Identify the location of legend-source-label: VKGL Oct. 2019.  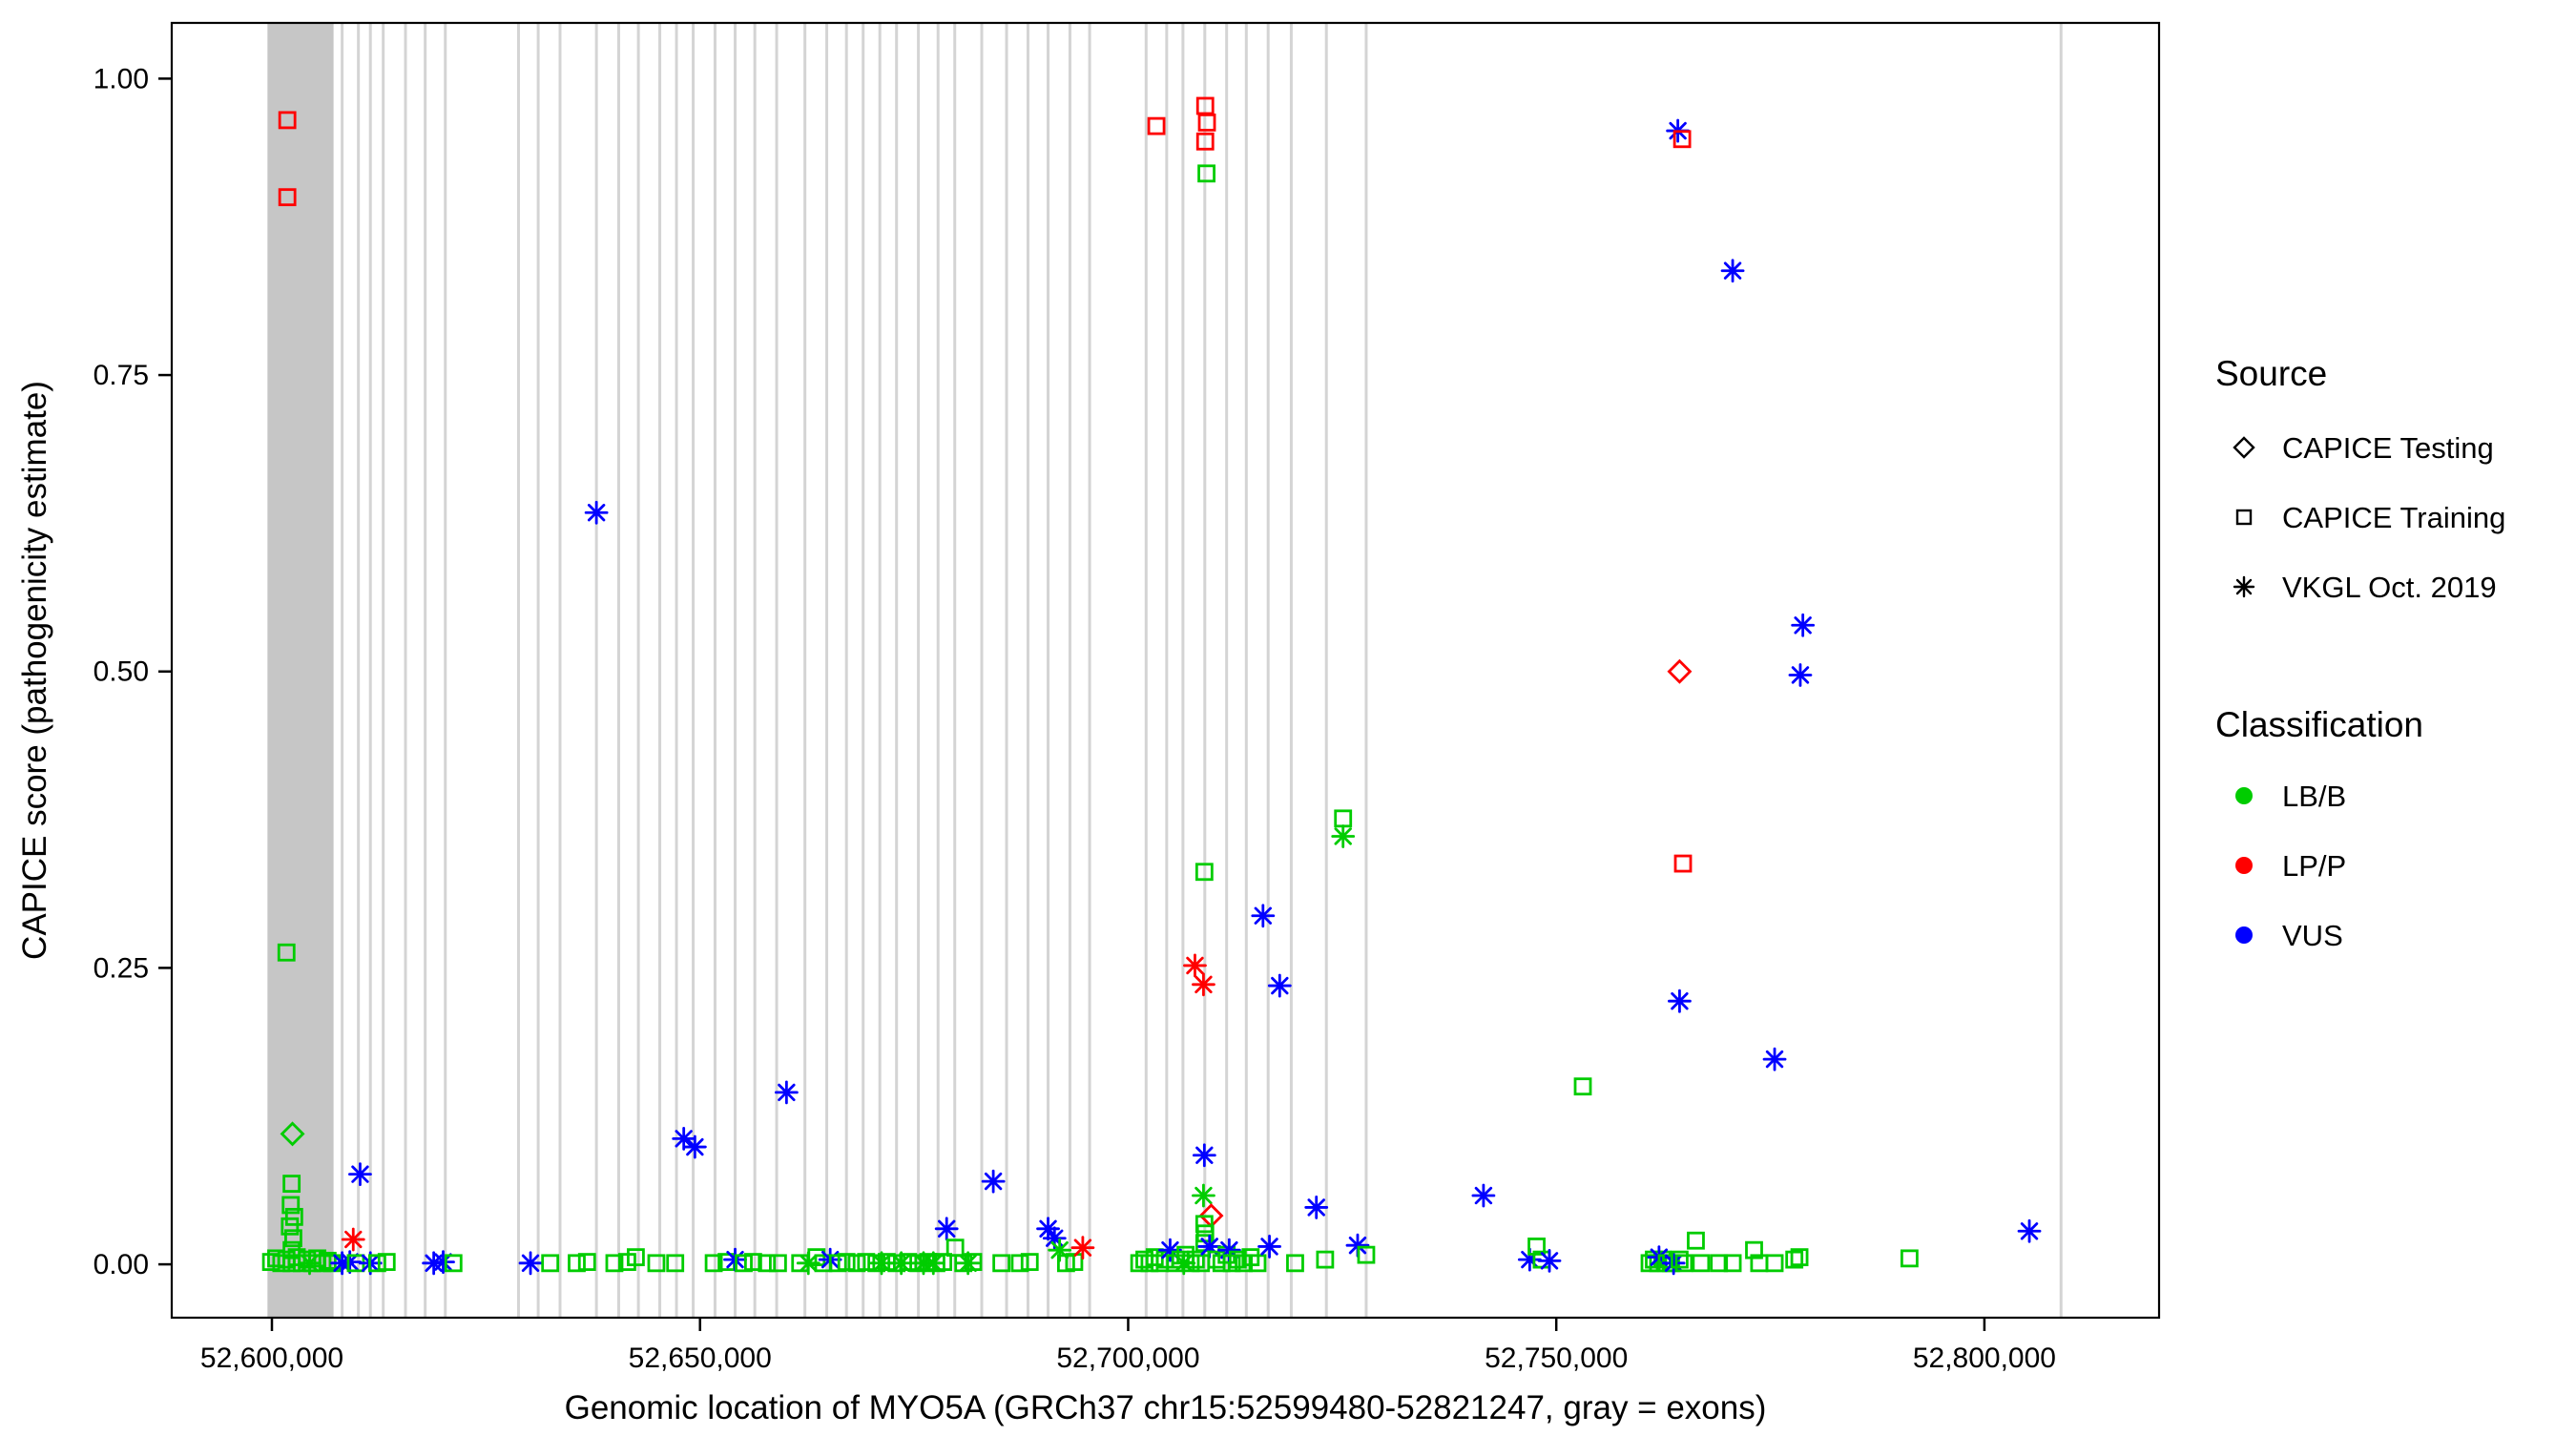
(2389, 587).